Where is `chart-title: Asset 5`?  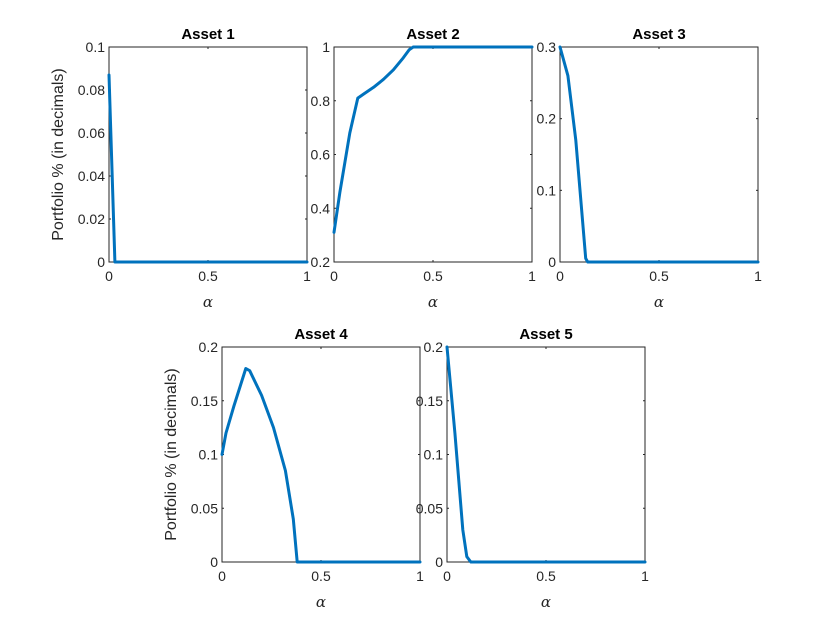 chart-title: Asset 5 is located at coordinates (545, 334).